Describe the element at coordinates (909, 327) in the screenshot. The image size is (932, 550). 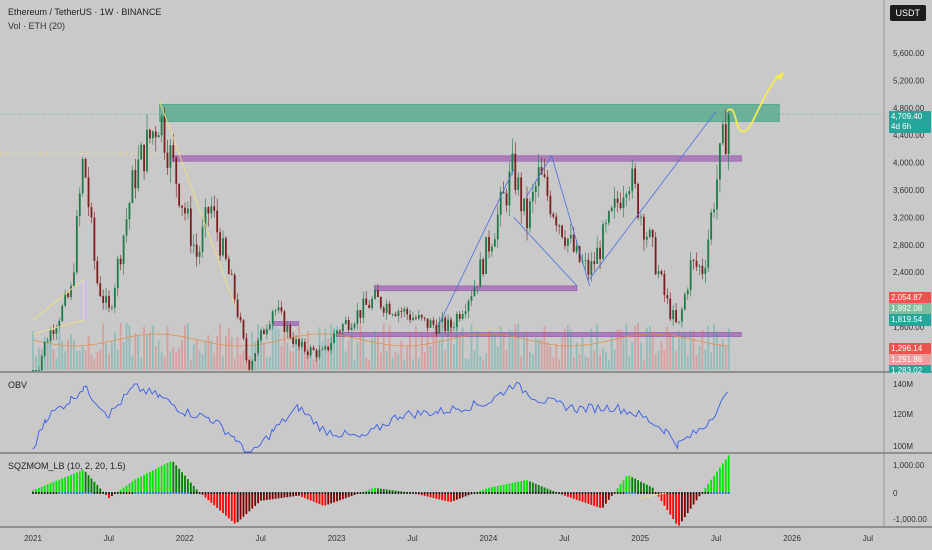
I see `price-tick-label: 1,600.00` at that location.